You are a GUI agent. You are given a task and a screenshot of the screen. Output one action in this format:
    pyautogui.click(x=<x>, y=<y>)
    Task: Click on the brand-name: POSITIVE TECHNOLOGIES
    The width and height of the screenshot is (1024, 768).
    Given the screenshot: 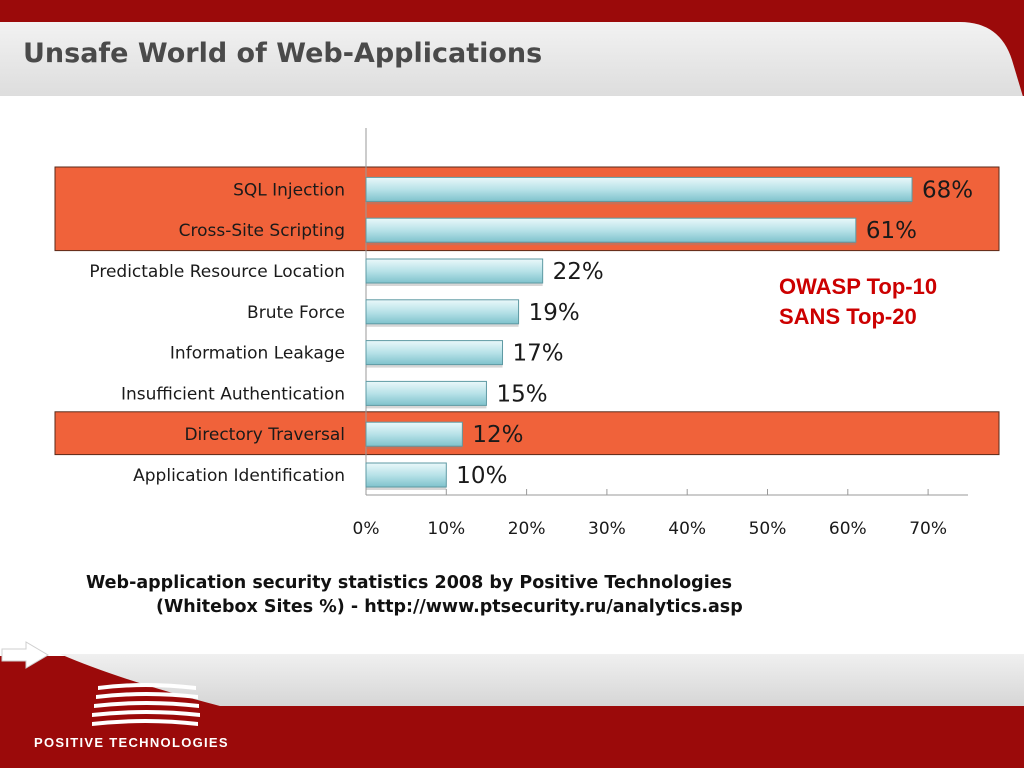 What is the action you would take?
    pyautogui.click(x=131, y=742)
    